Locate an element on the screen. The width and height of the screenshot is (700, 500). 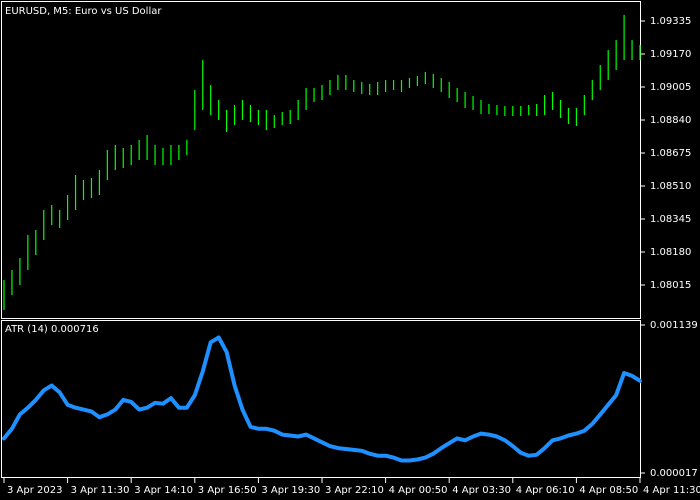
y-tick-label: 1.08345 is located at coordinates (670, 219).